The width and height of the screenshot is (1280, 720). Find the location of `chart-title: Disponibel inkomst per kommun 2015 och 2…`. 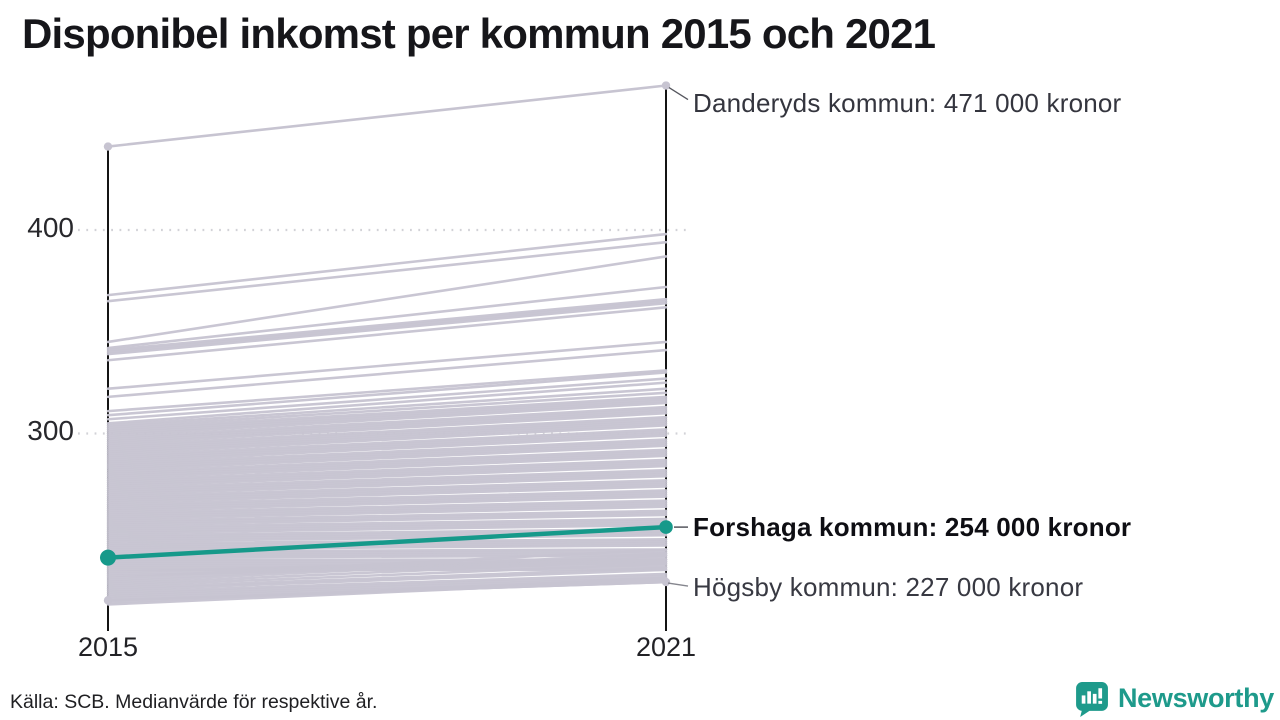

chart-title: Disponibel inkomst per kommun 2015 och 2… is located at coordinates (479, 33).